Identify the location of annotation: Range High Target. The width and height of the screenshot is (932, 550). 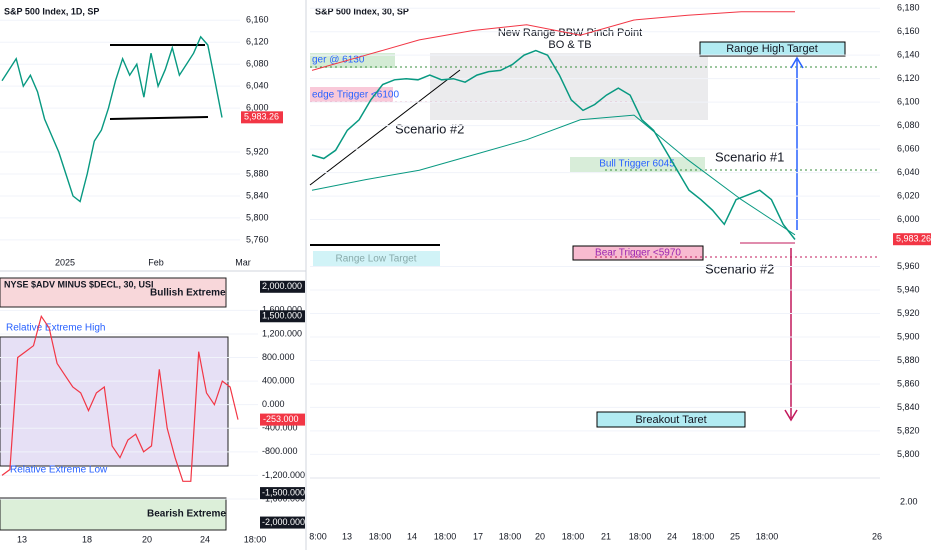
(772, 49).